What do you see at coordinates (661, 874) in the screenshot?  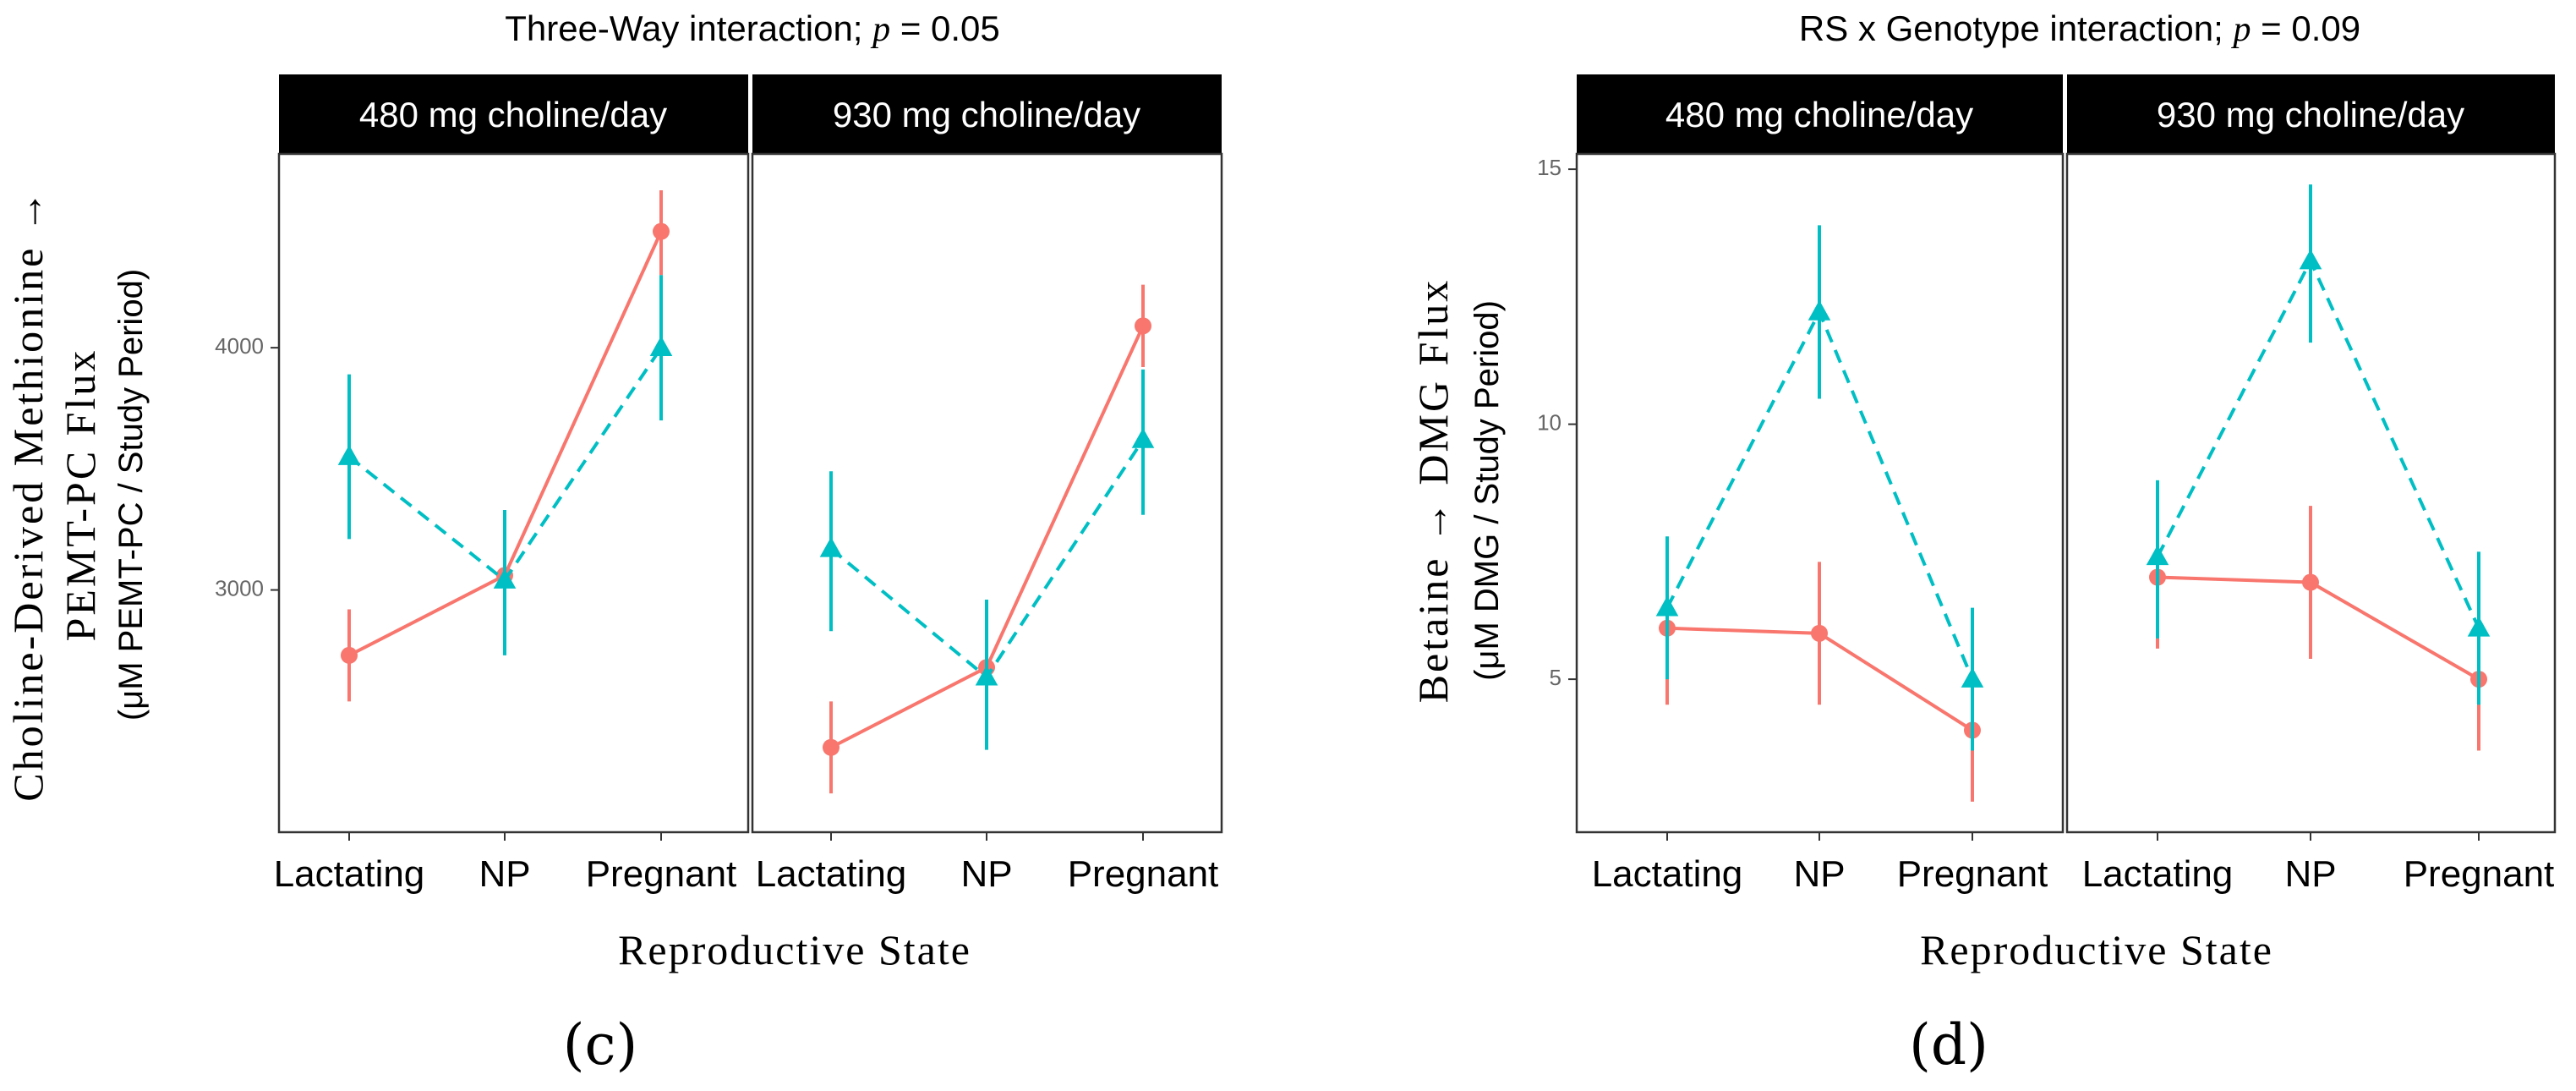 I see `chart-c-xtick-label-0-2: Pregnant` at bounding box center [661, 874].